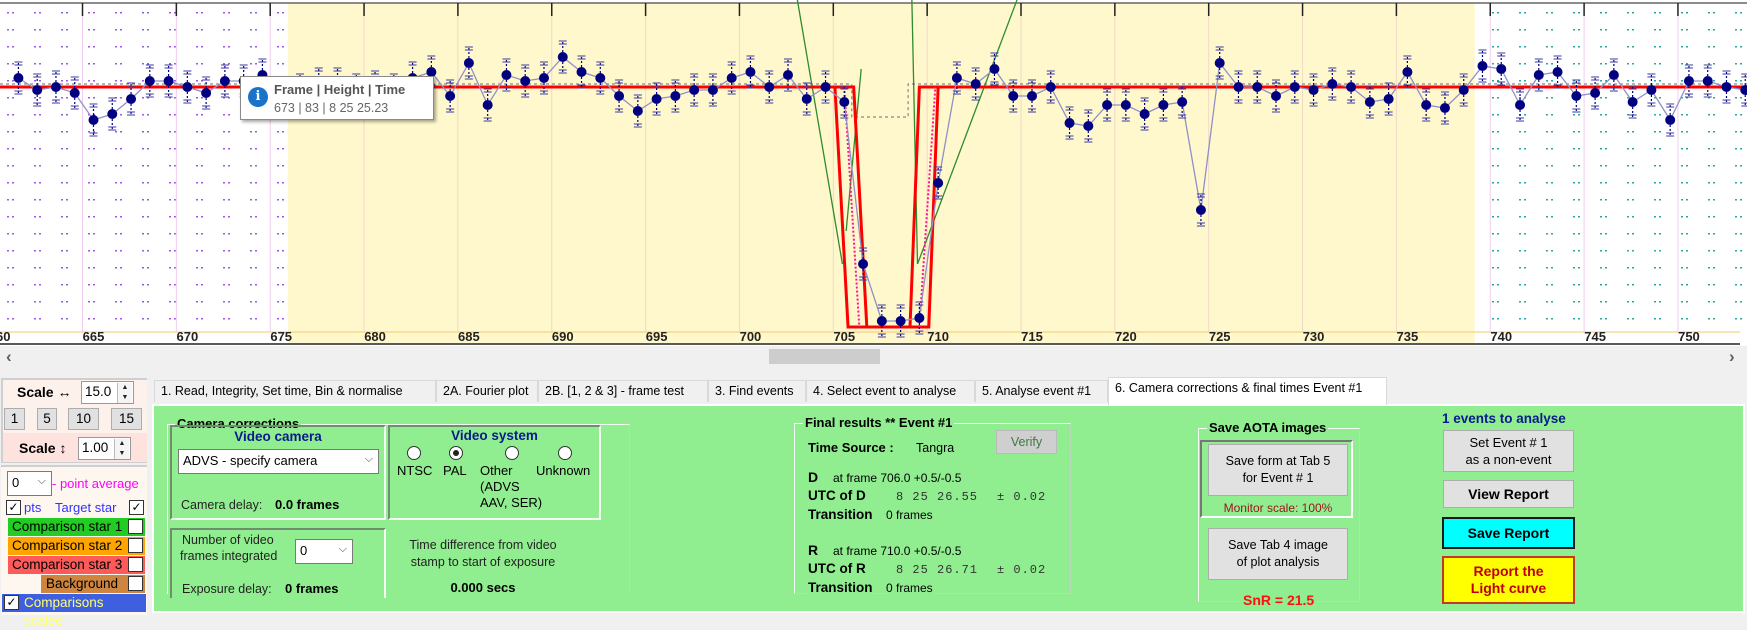 The image size is (1747, 630). Describe the element at coordinates (222, 505) in the screenshot. I see `camera-delay-label: Camera delay:` at that location.